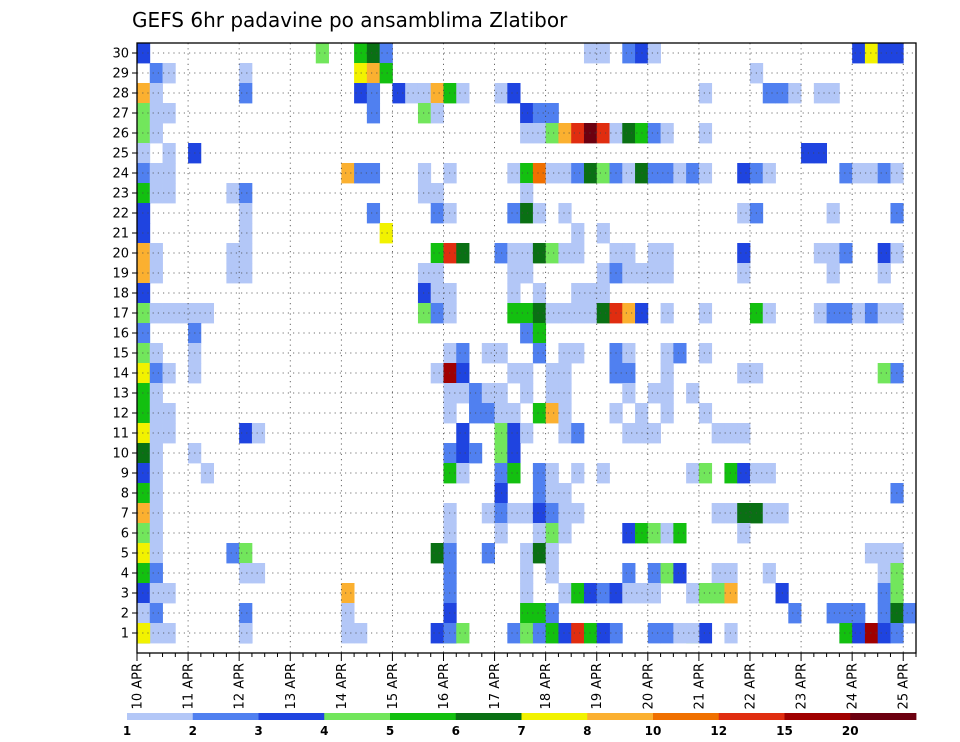 The width and height of the screenshot is (960, 742). What do you see at coordinates (390, 731) in the screenshot?
I see `colorbar-label: 5` at bounding box center [390, 731].